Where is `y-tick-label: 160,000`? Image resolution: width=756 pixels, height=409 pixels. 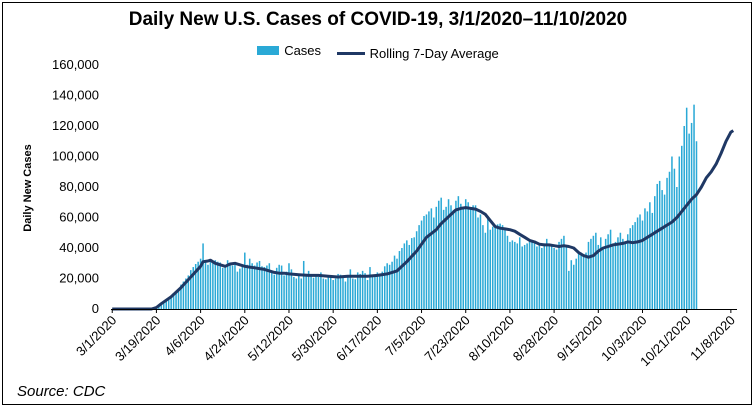 y-tick-label: 160,000 is located at coordinates (75, 64).